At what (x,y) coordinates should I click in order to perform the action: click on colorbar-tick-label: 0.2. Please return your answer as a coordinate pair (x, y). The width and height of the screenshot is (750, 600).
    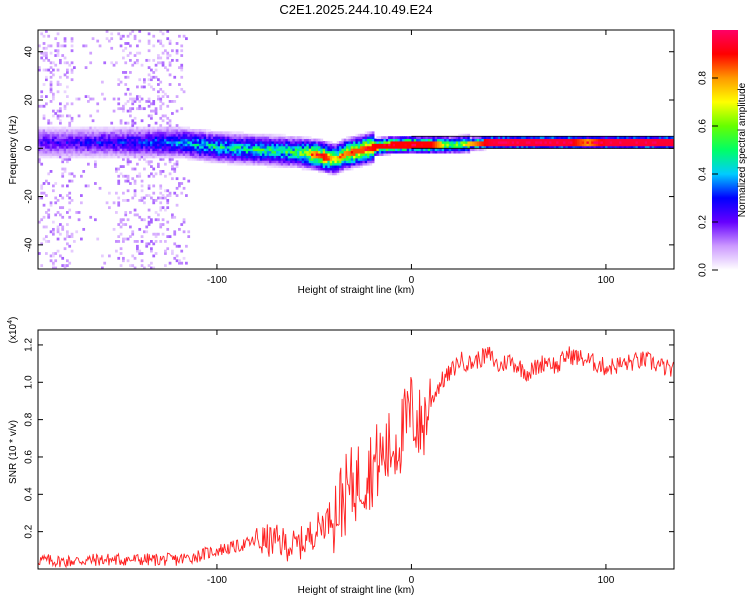
    Looking at the image, I should click on (703, 222).